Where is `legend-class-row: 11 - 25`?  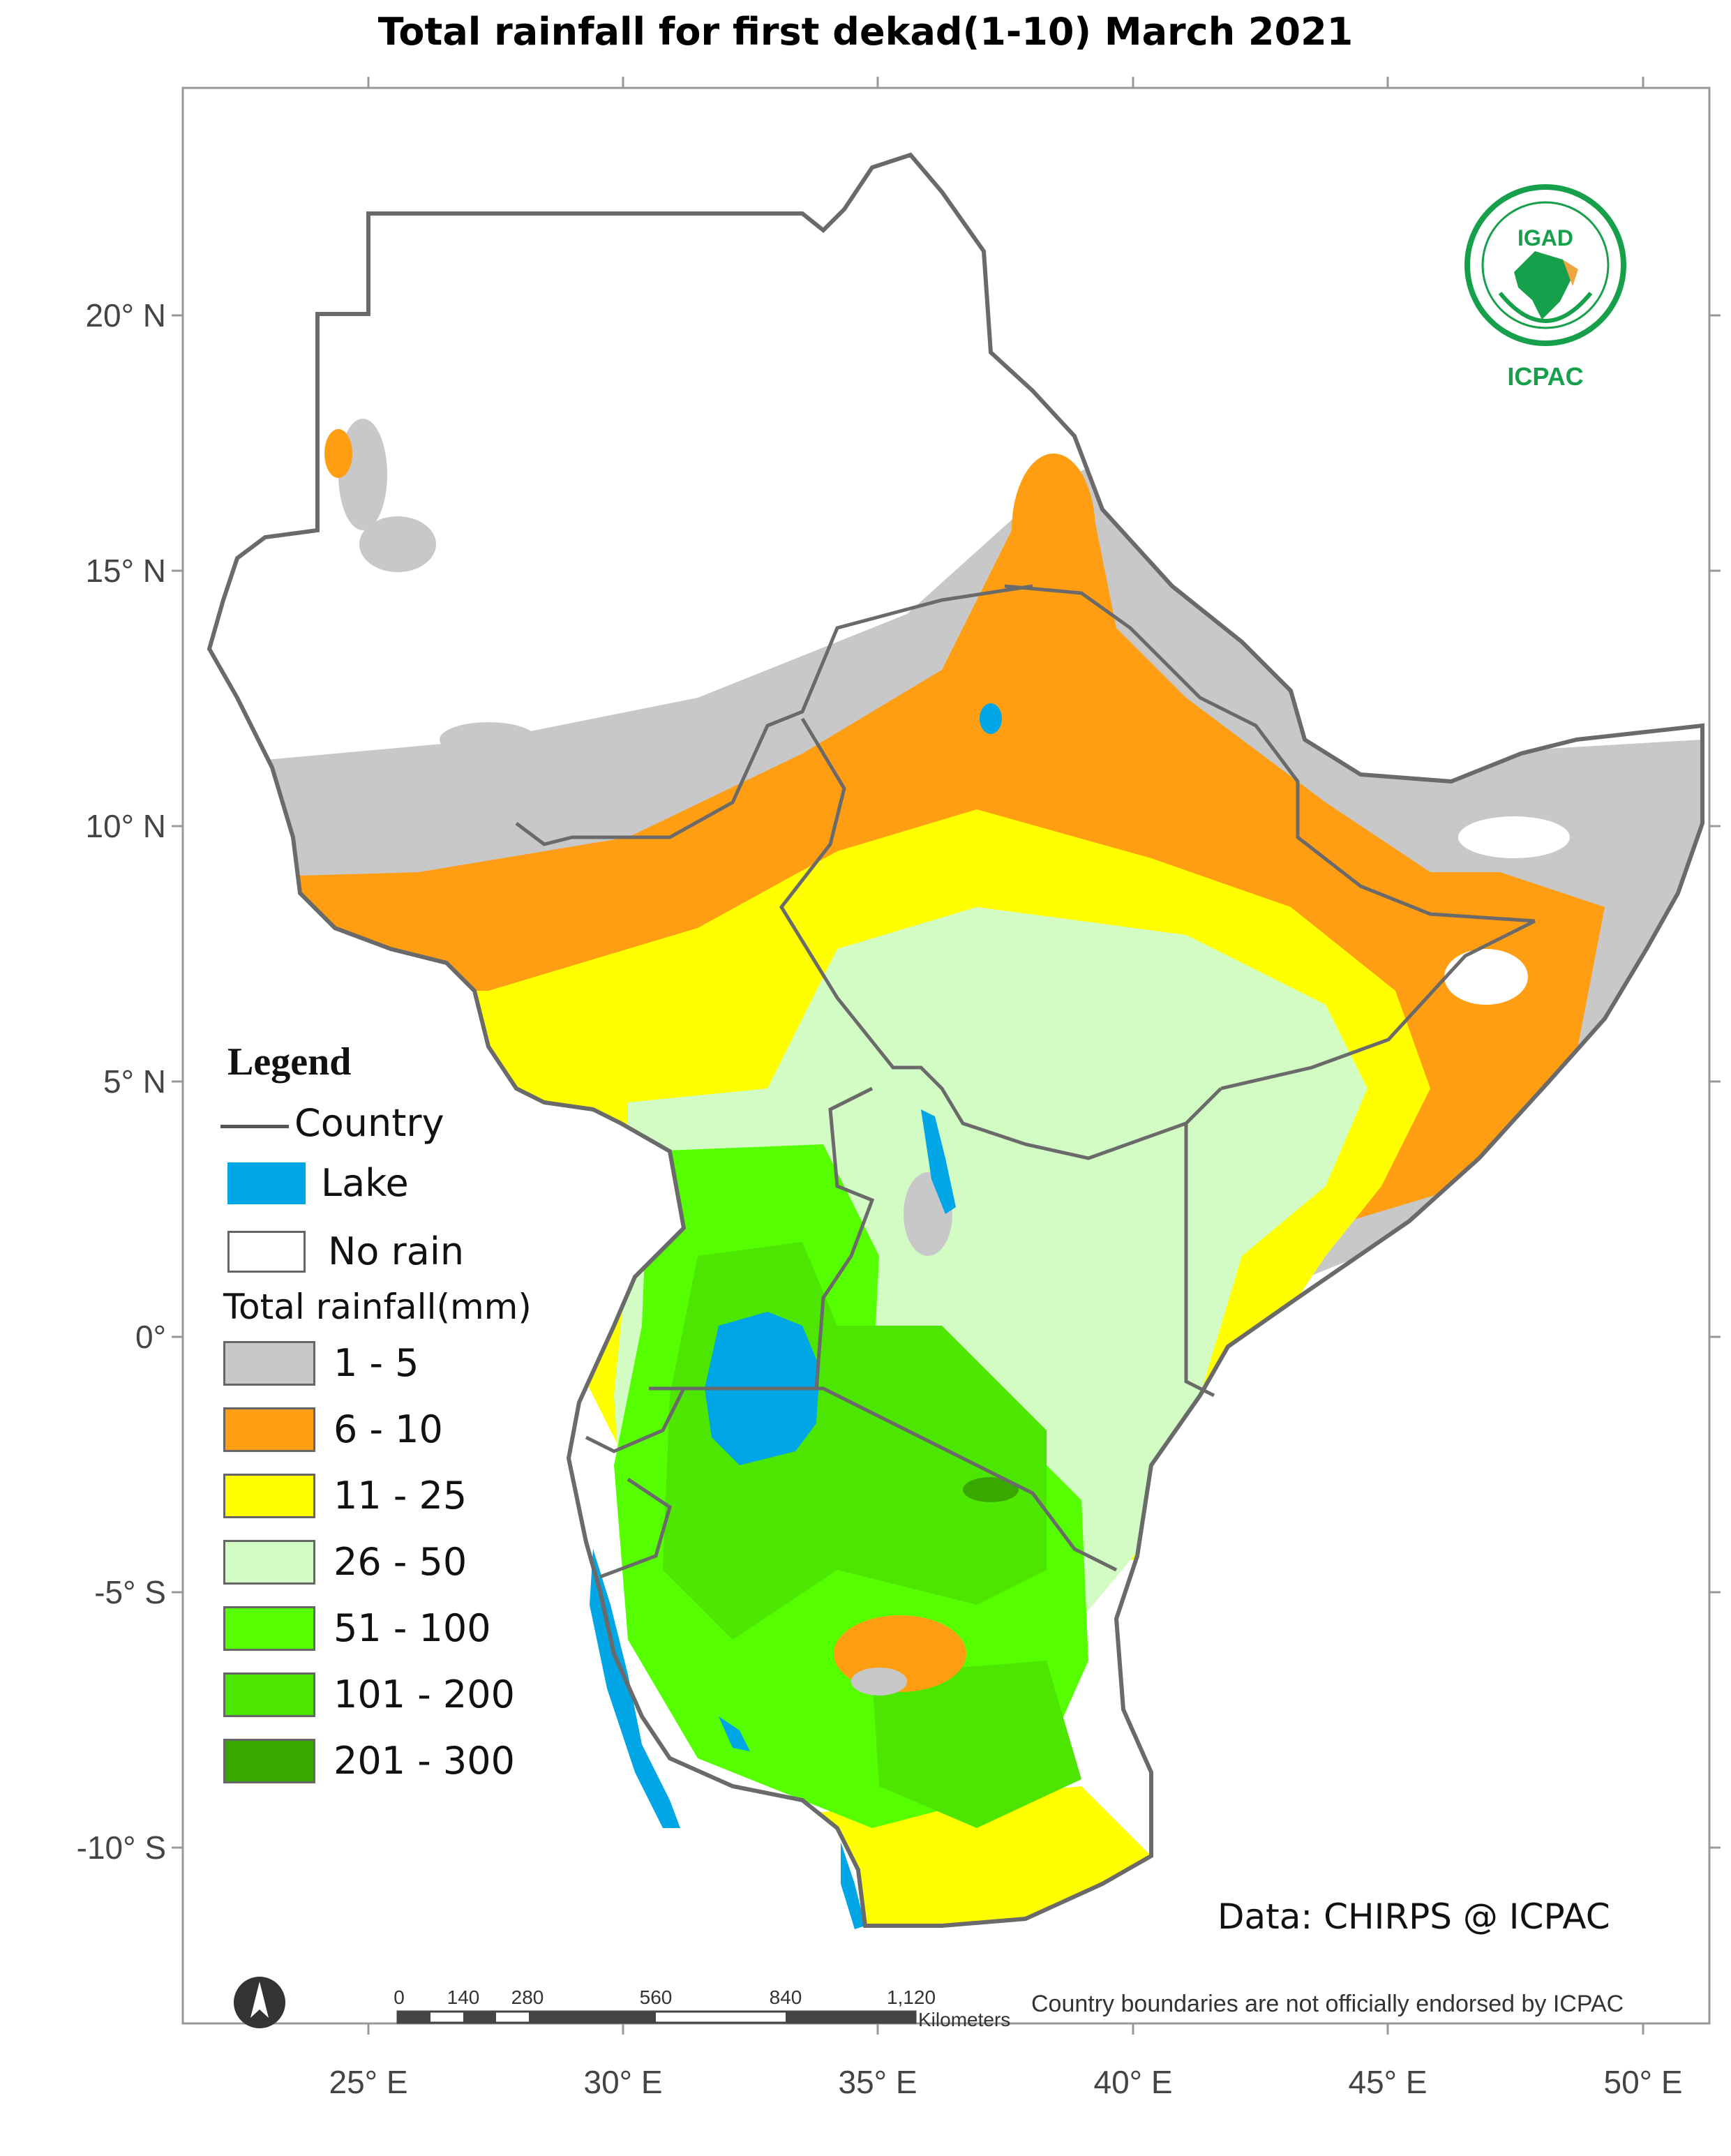
legend-class-row: 11 - 25 is located at coordinates (411, 1502).